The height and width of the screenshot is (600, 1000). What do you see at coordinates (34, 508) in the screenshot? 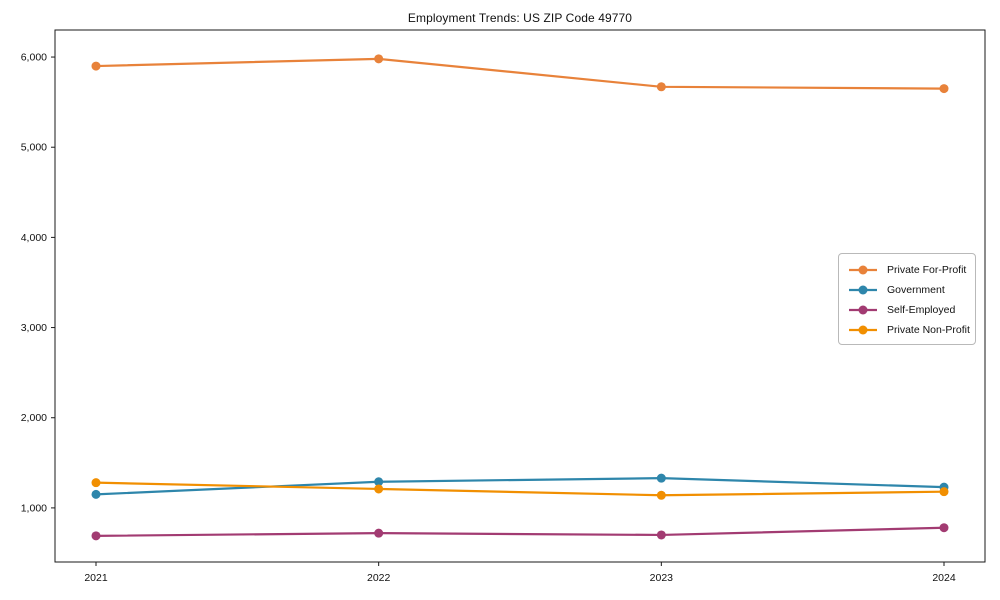
I see `y-tick-label: 1,000` at bounding box center [34, 508].